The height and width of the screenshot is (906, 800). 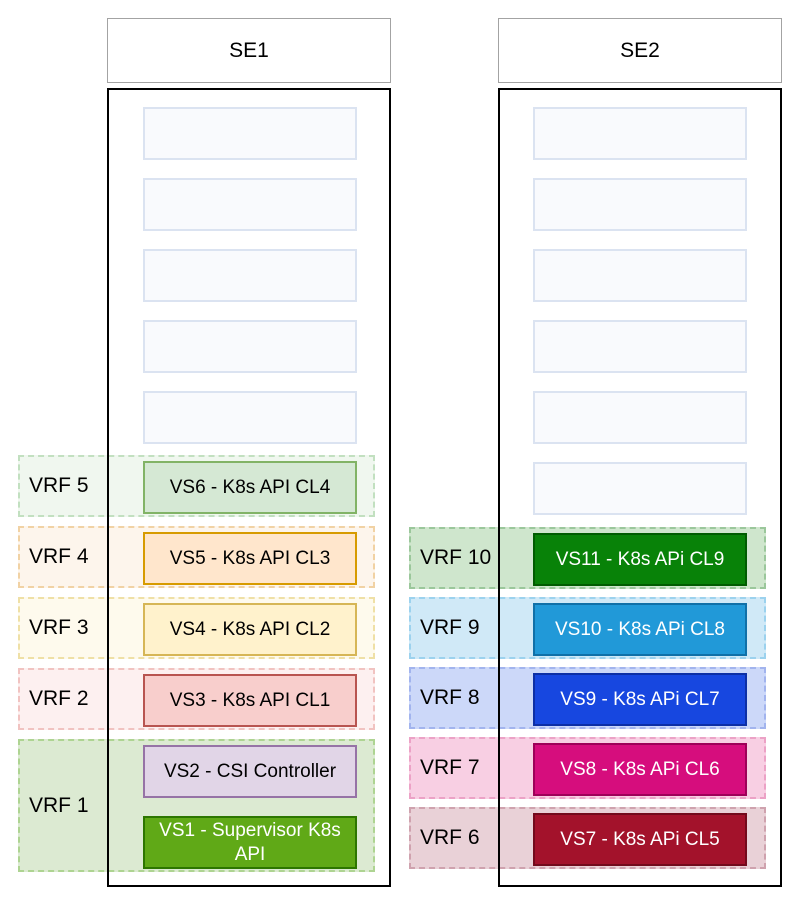 What do you see at coordinates (59, 698) in the screenshot?
I see `vrf-label: VRF 2` at bounding box center [59, 698].